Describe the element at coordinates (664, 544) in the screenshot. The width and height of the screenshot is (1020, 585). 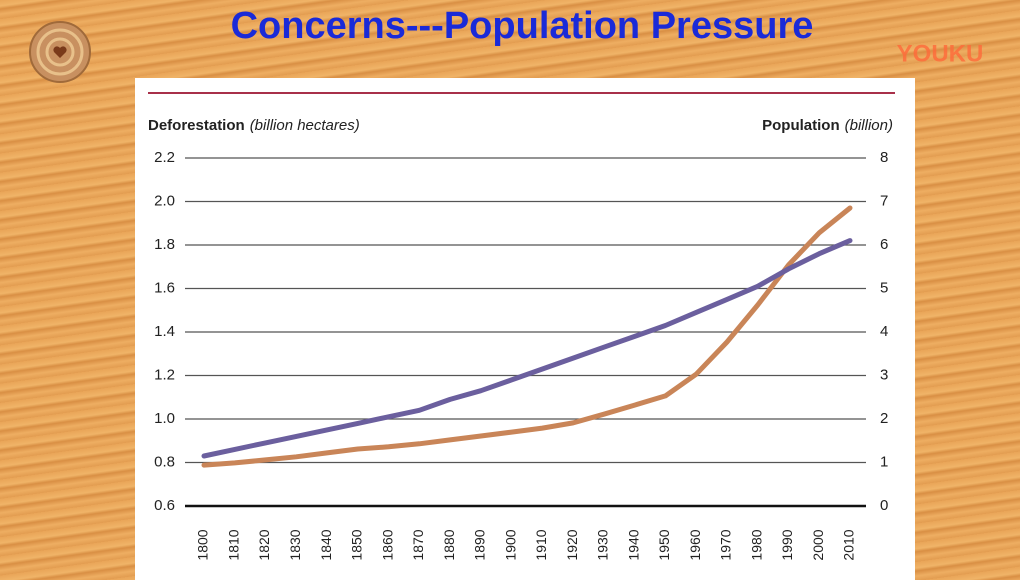
I see `x-tick-label: 1950` at that location.